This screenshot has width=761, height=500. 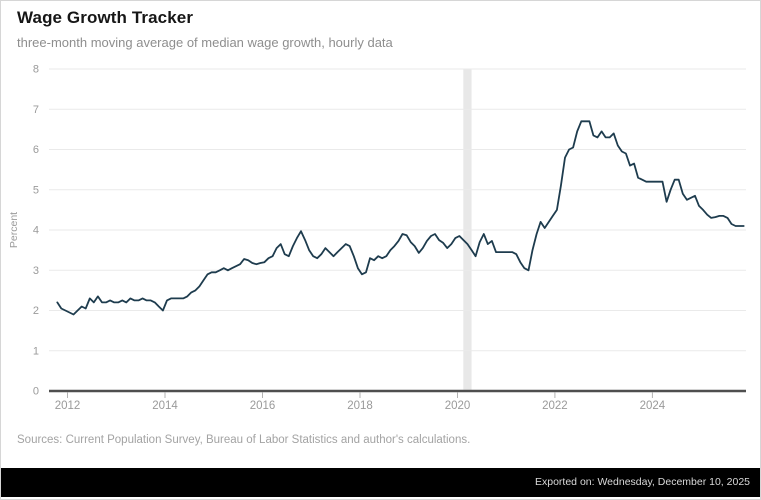 What do you see at coordinates (36, 70) in the screenshot?
I see `y-axis-tick-label: 8` at bounding box center [36, 70].